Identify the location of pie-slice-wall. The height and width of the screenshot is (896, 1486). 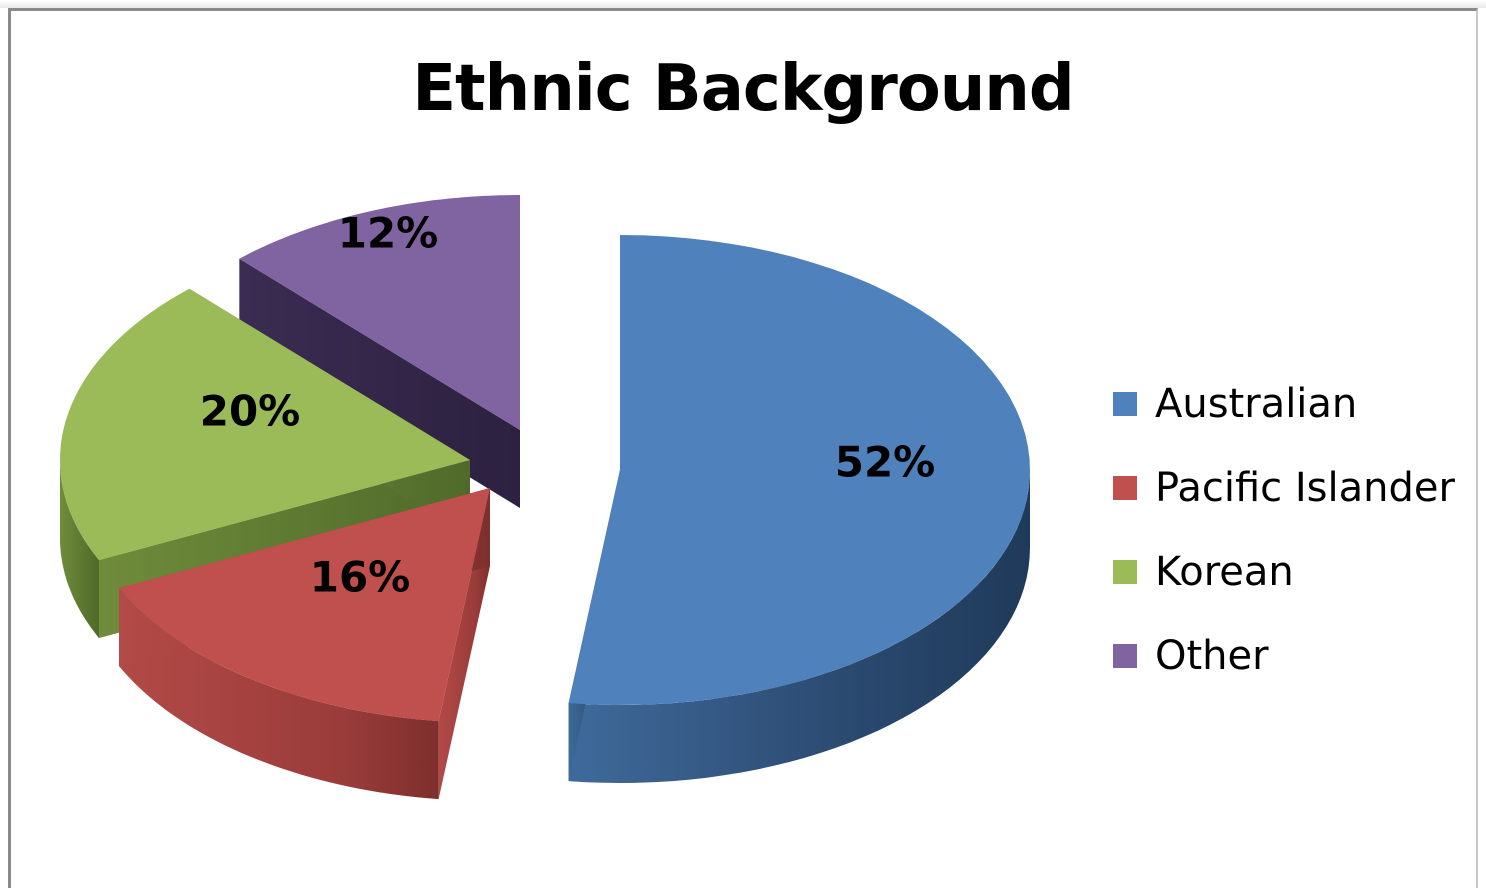
(379, 383).